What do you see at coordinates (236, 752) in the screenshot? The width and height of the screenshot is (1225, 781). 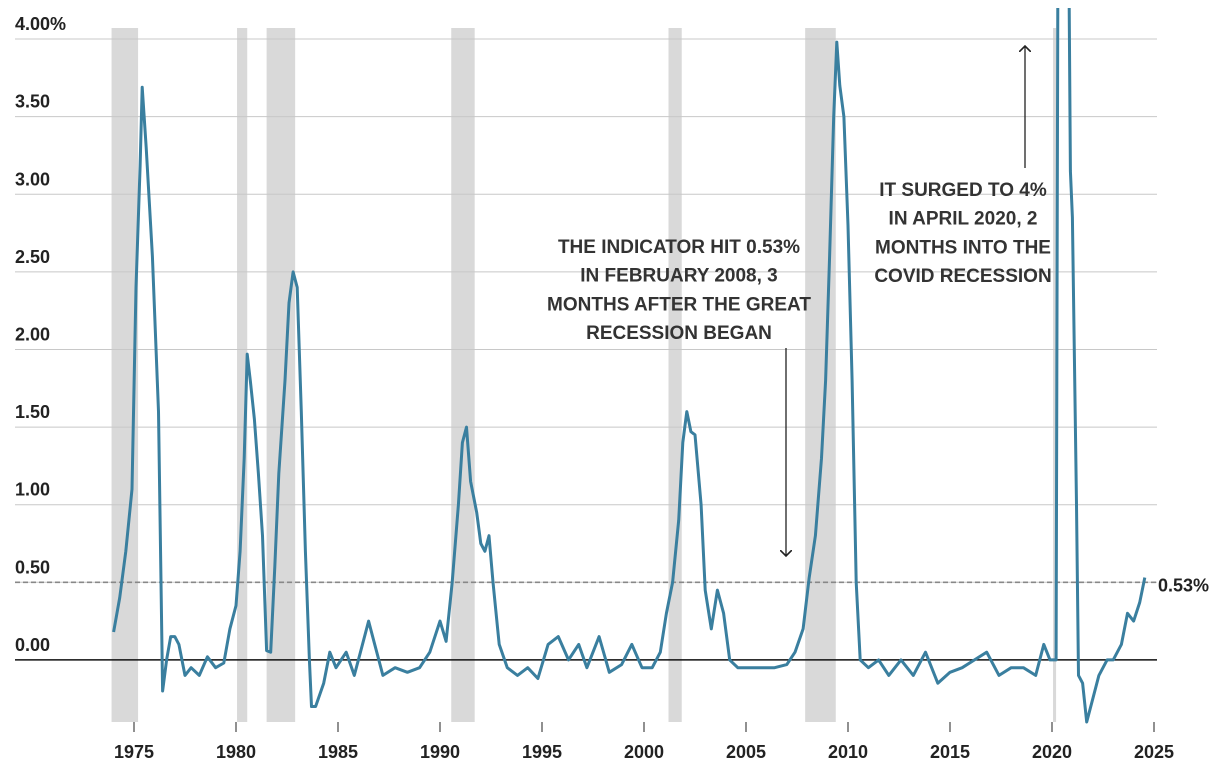 I see `x-tick-label: 1980` at bounding box center [236, 752].